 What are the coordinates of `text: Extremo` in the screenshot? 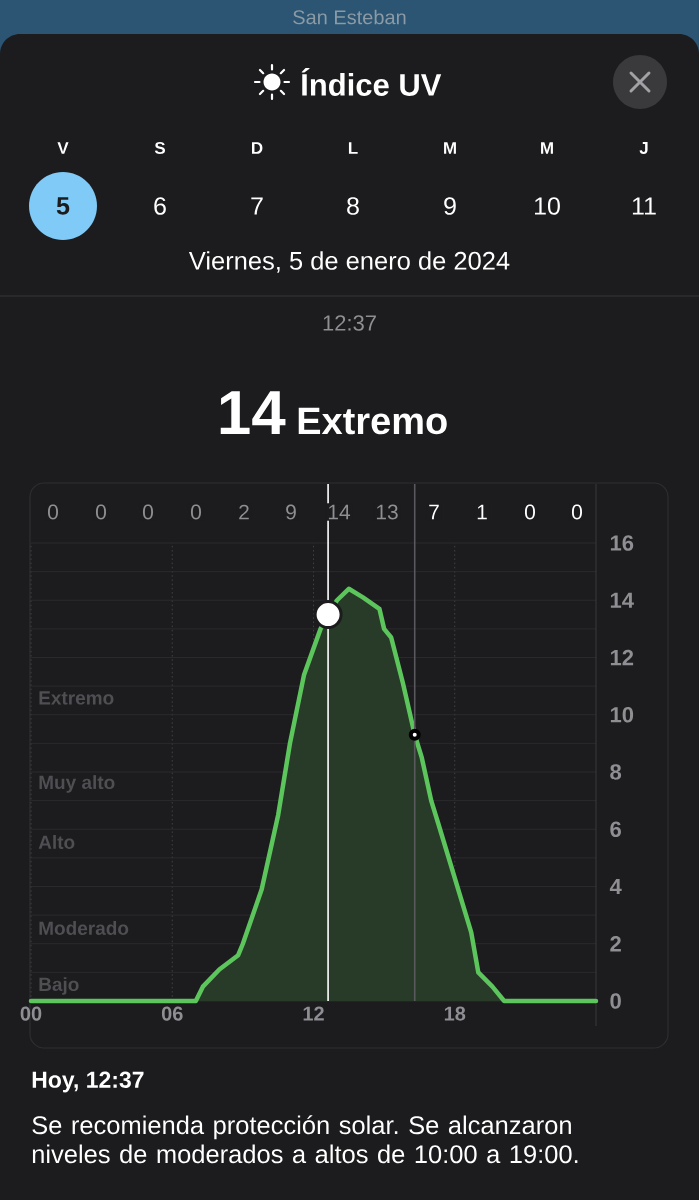 It's located at (372, 421).